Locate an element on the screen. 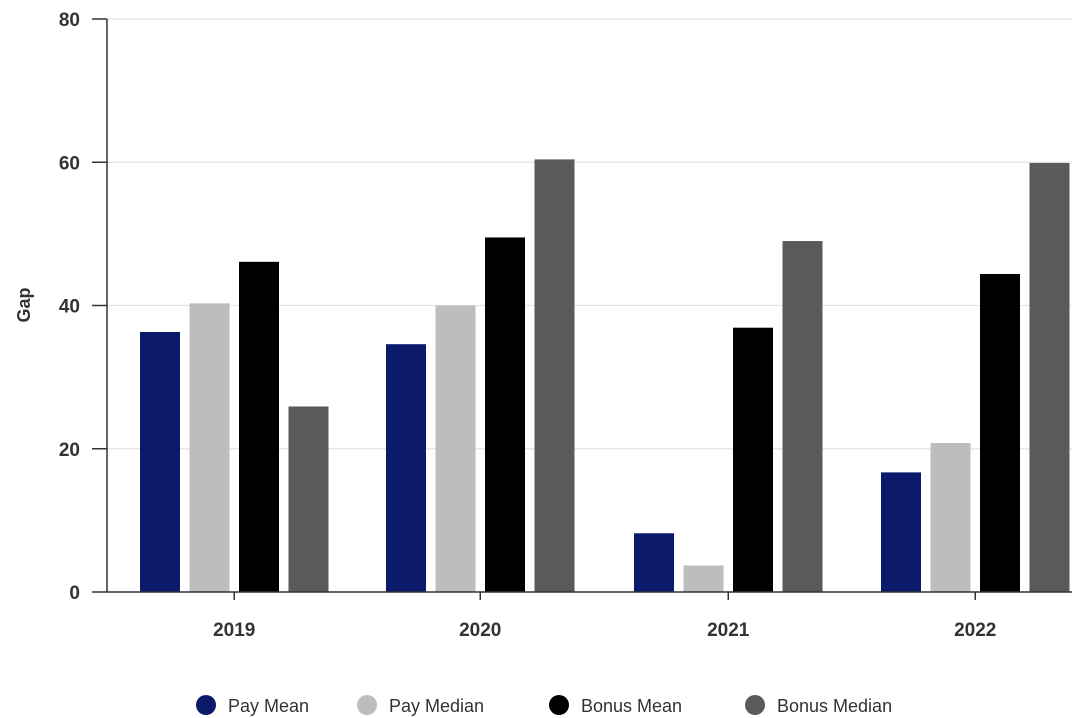  legend-label: Bonus Median is located at coordinates (834, 706).